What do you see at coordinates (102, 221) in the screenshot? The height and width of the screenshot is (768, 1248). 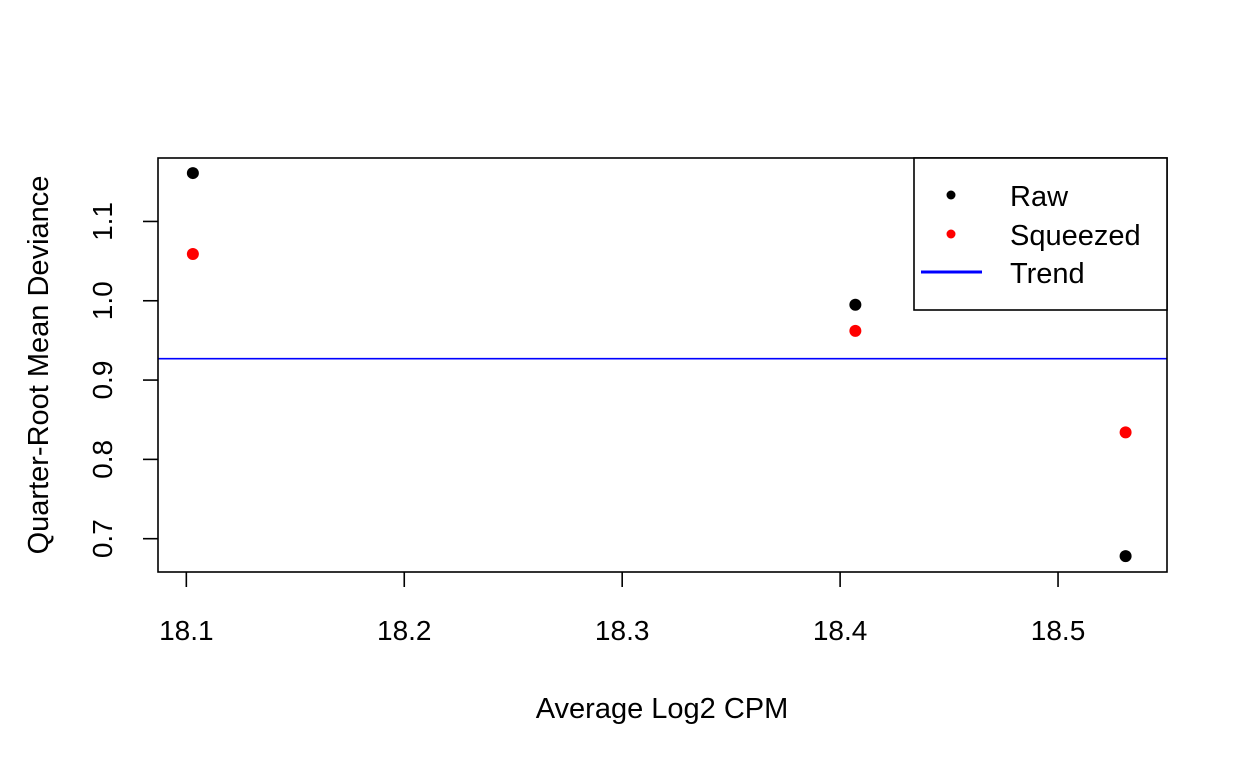 I see `y-tick-label: 1.1` at bounding box center [102, 221].